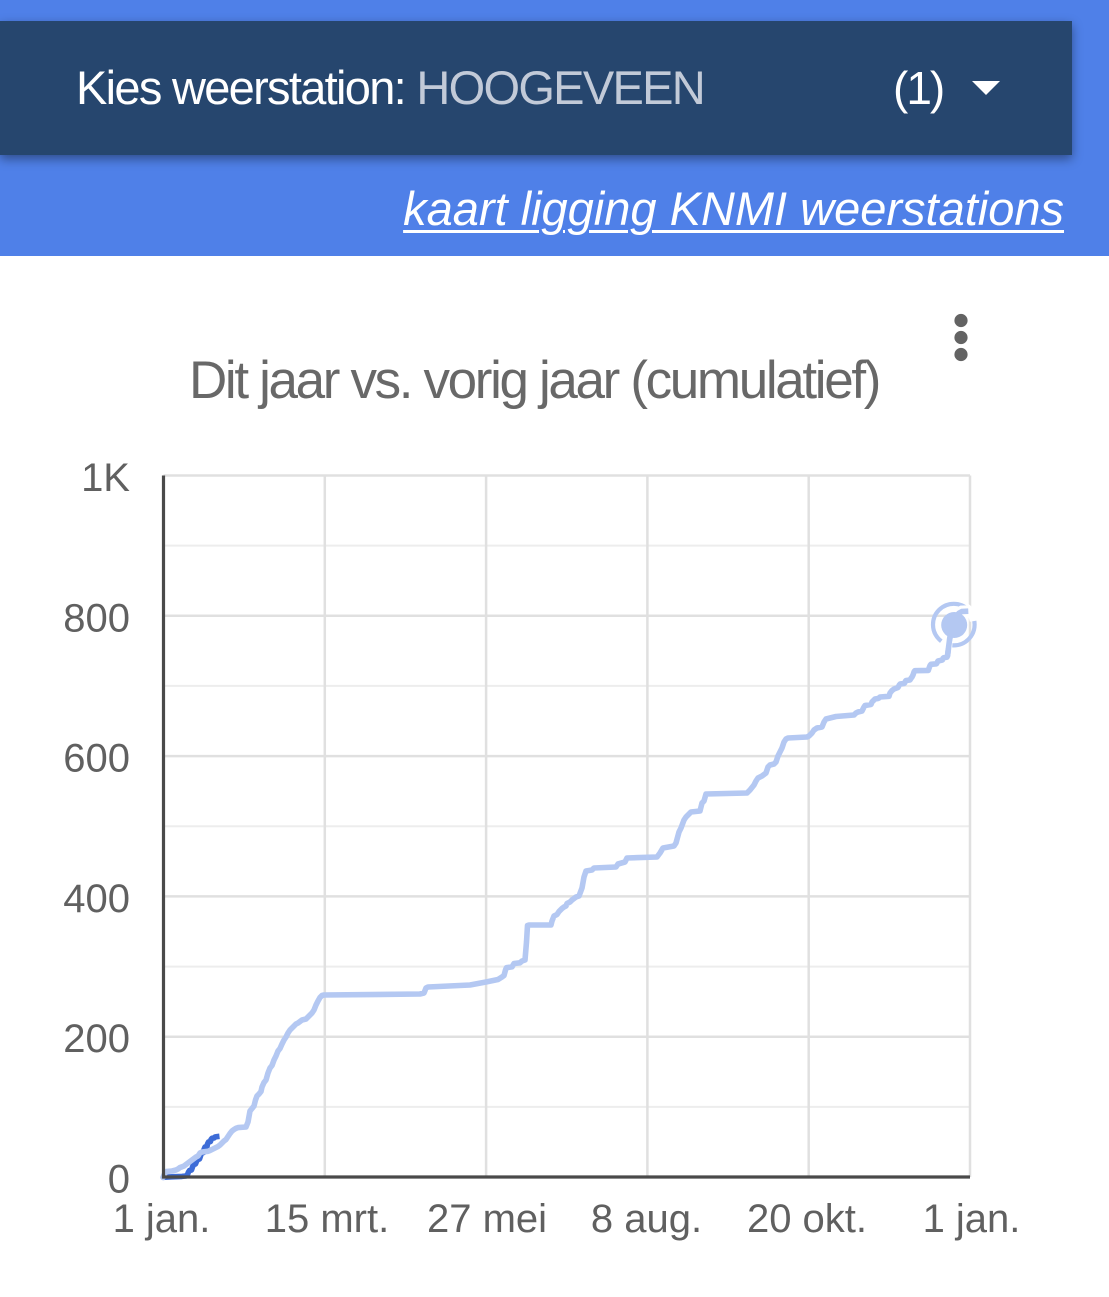  What do you see at coordinates (119, 1180) in the screenshot?
I see `svg-text: 0` at bounding box center [119, 1180].